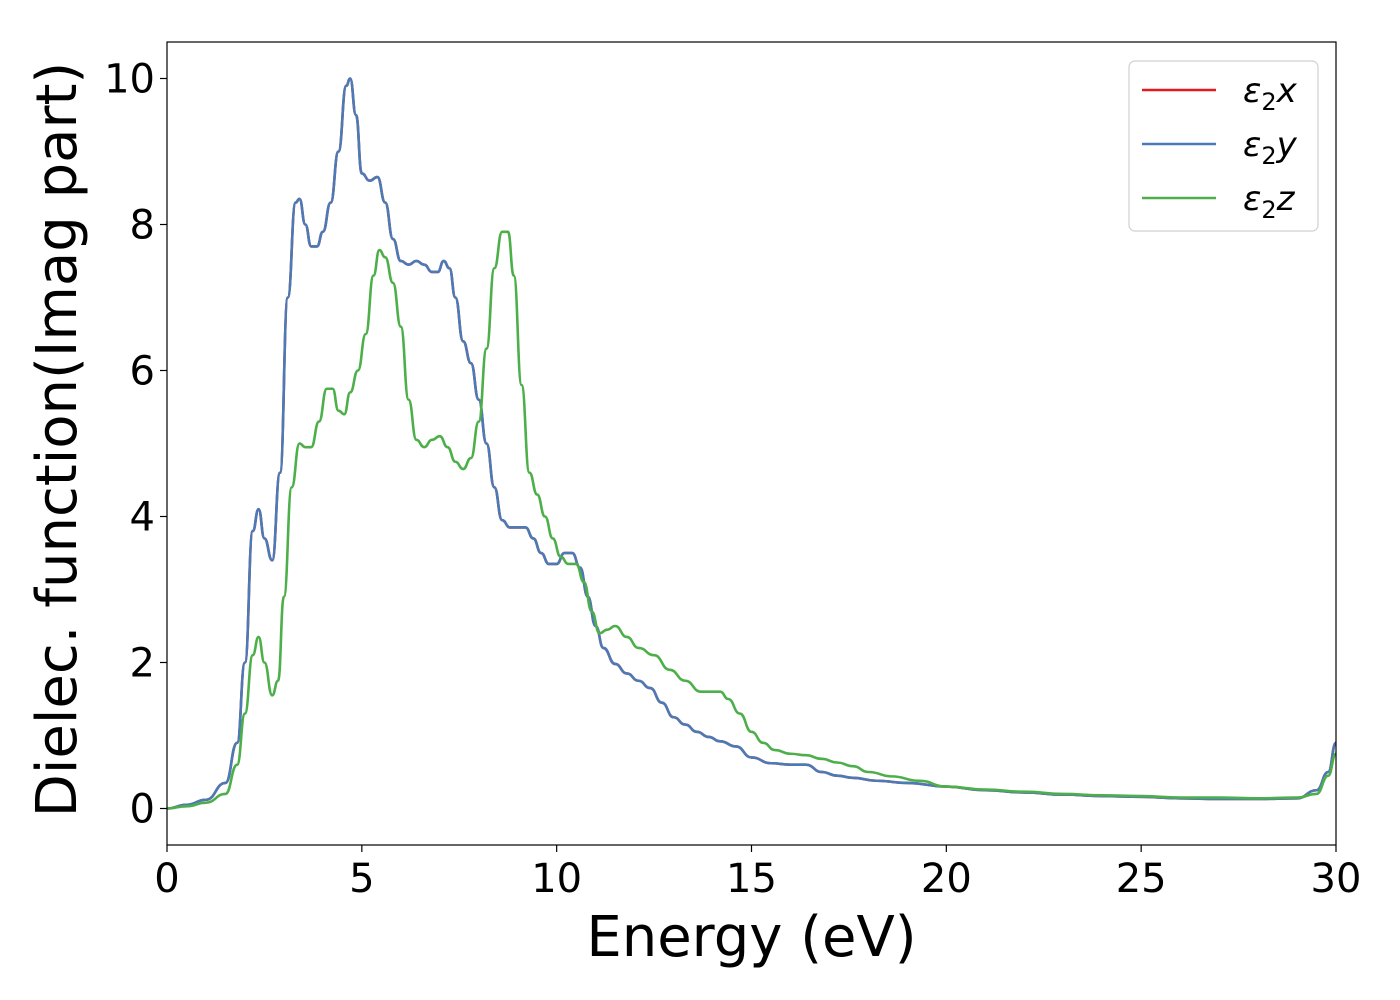 This screenshot has height=1000, width=1400. What do you see at coordinates (751, 879) in the screenshot?
I see `x-tick-label: 15` at bounding box center [751, 879].